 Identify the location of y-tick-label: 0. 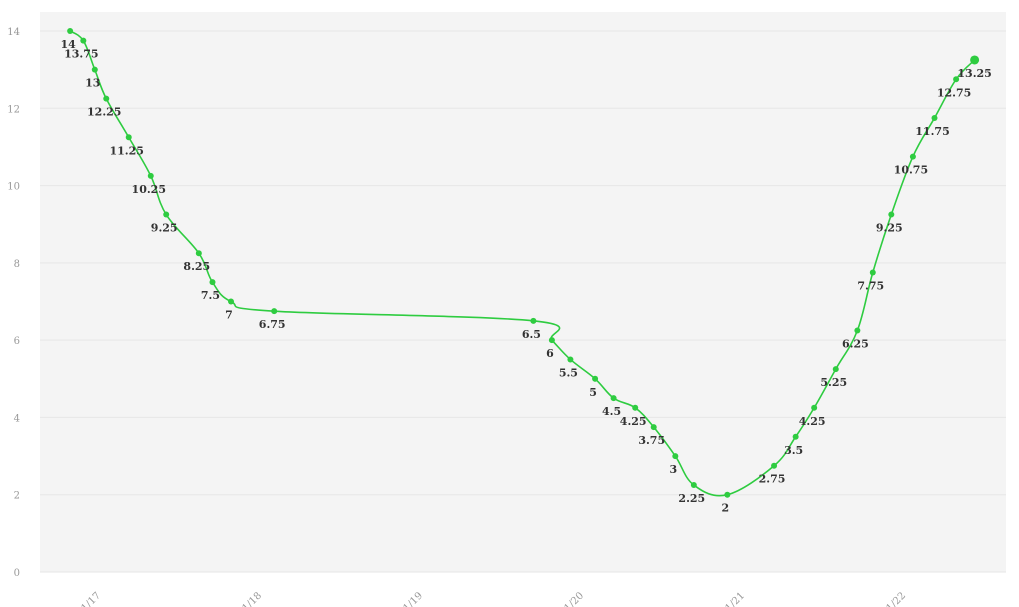
(17, 573).